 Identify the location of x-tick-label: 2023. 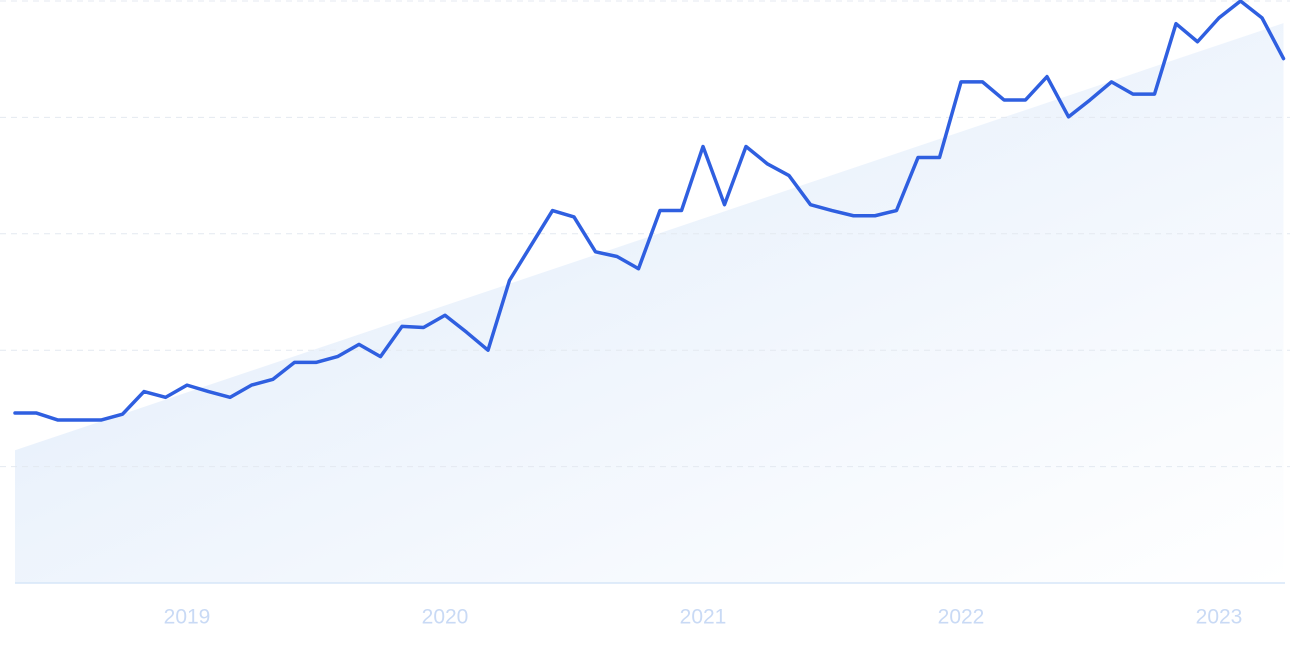
(1219, 617).